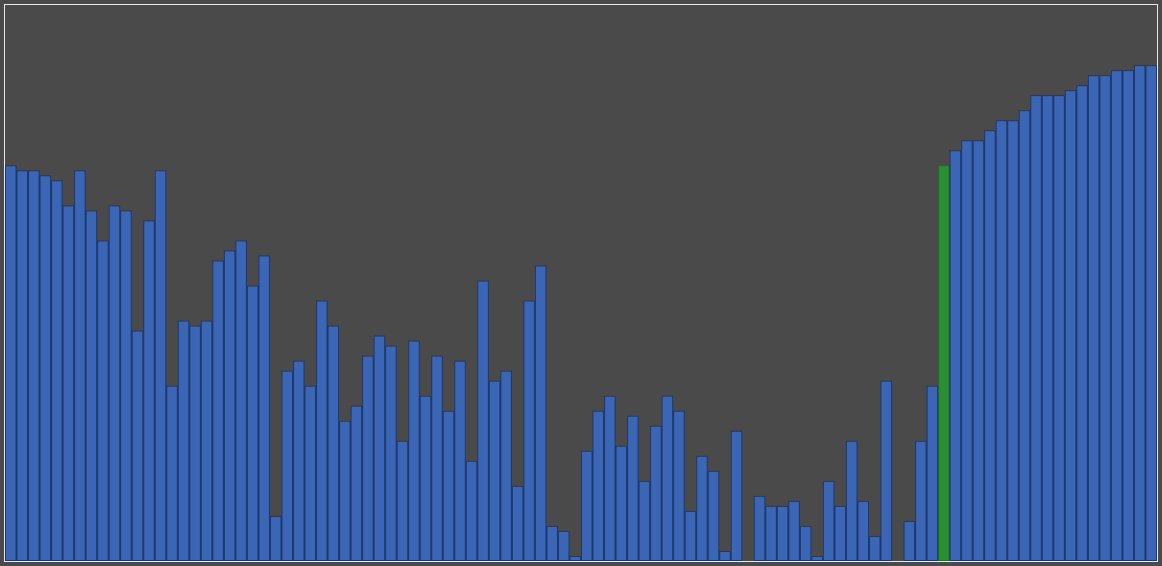  Describe the element at coordinates (944, 363) in the screenshot. I see `bar-highlighted` at that location.